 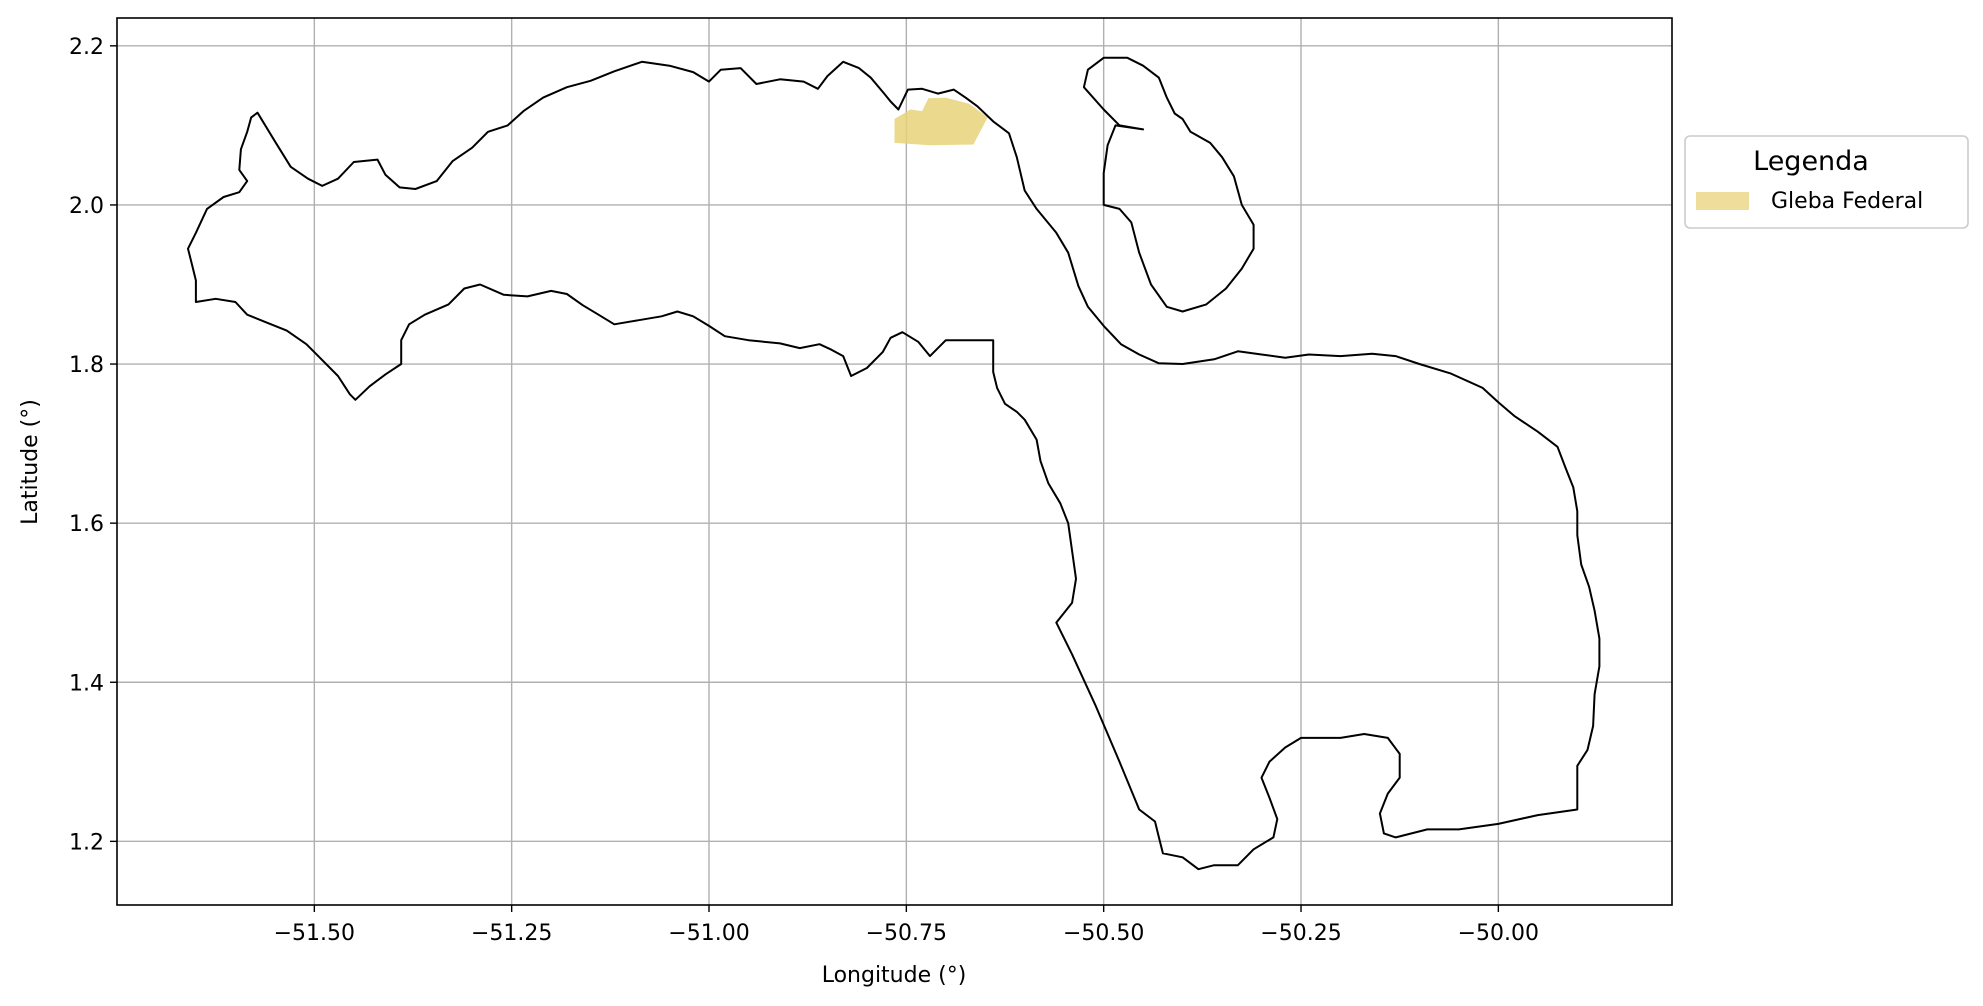 What do you see at coordinates (86, 47) in the screenshot?
I see `y-tick-label: 2.2` at bounding box center [86, 47].